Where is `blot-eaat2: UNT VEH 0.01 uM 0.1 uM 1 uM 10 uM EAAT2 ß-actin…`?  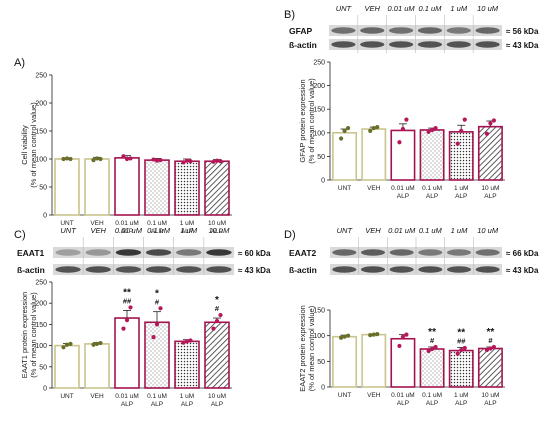 blot-eaat2: UNT VEH 0.01 uM 0.1 uM 1 uM 10 uM EAAT2 ß-actin… is located at coordinates (414, 250).